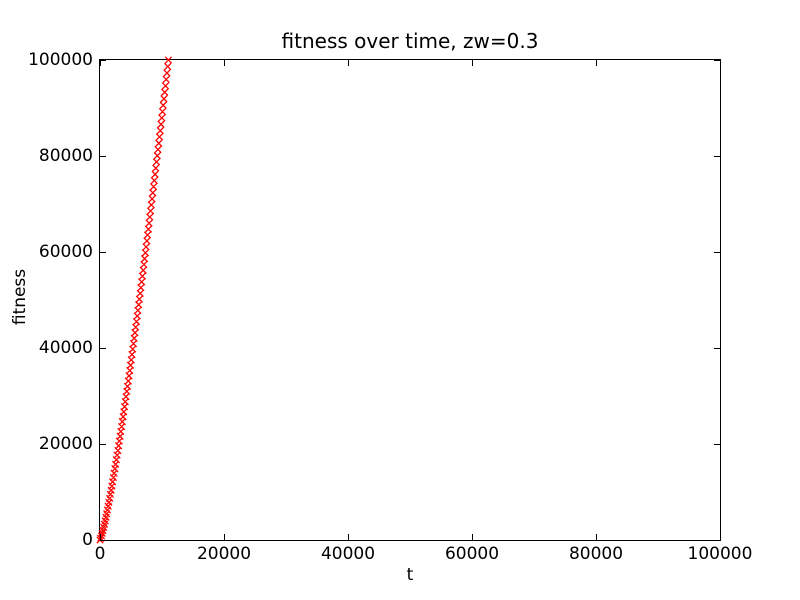  I want to click on x-axis-label: t, so click(410, 575).